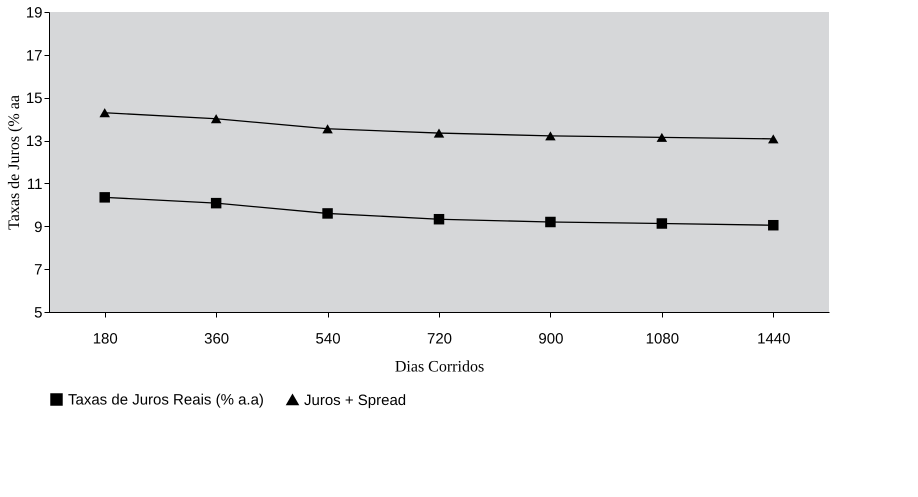 The image size is (918, 497). I want to click on y-tick-label: 11, so click(34, 184).